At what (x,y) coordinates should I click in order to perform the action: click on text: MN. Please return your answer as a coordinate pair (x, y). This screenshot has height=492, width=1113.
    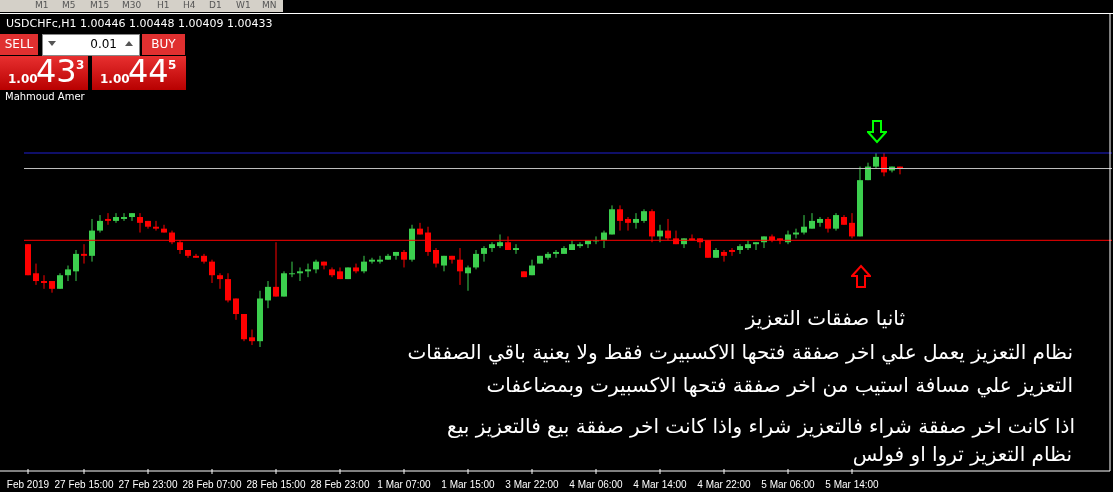
    Looking at the image, I should click on (269, 5).